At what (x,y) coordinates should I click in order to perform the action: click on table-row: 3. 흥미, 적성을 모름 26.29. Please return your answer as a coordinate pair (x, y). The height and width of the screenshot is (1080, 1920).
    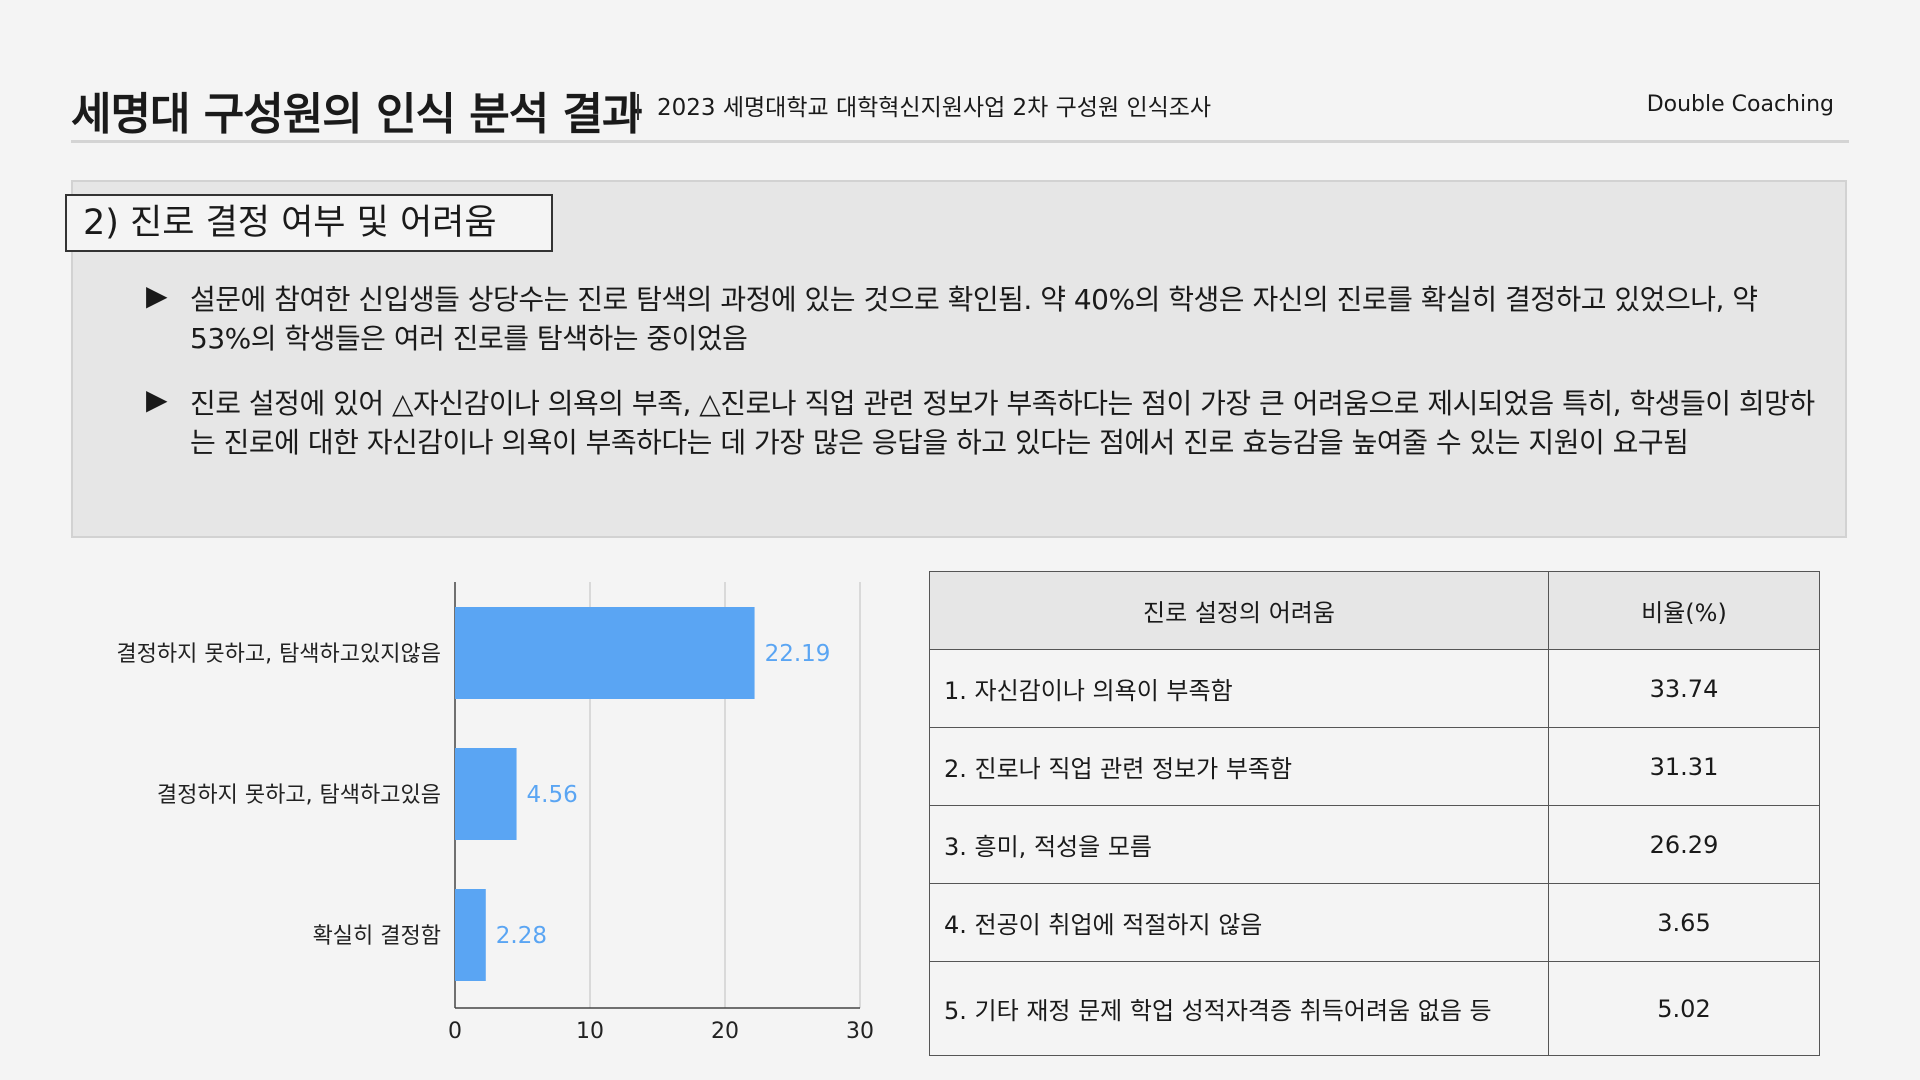
    Looking at the image, I should click on (1374, 844).